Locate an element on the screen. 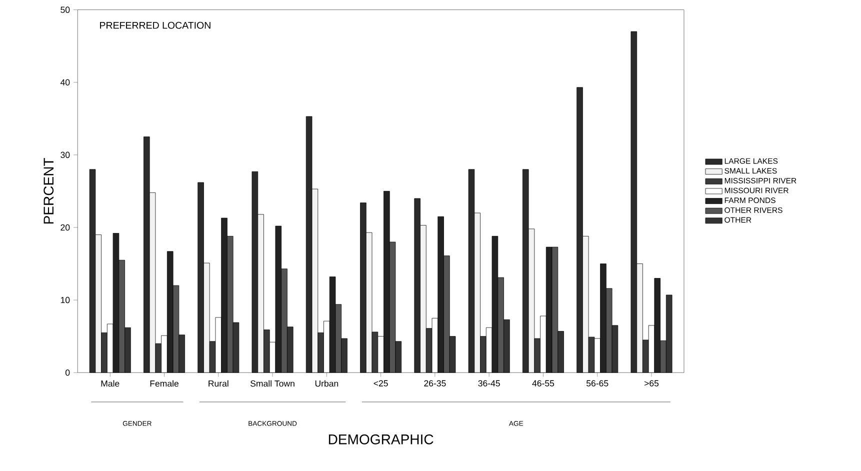 This screenshot has width=861, height=471. x-axis-title: DEMOGRAPHIC is located at coordinates (381, 439).